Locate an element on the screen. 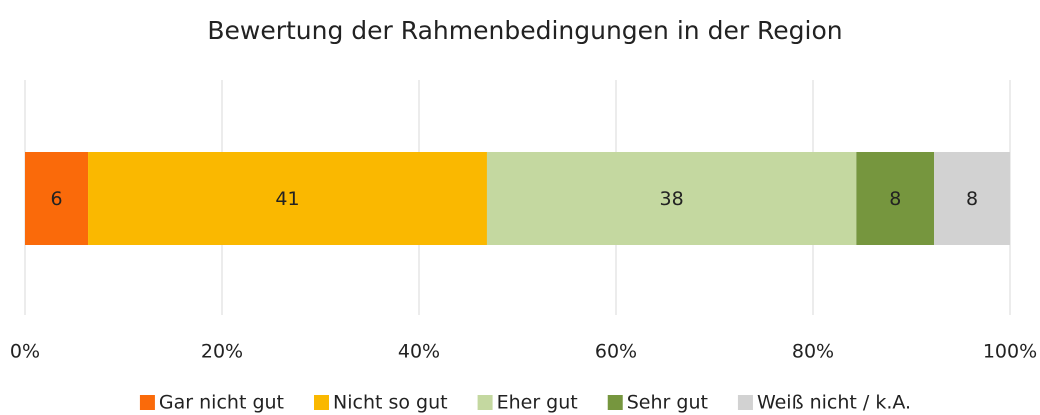 The image size is (1040, 415). x-tick-label: 80% is located at coordinates (813, 352).